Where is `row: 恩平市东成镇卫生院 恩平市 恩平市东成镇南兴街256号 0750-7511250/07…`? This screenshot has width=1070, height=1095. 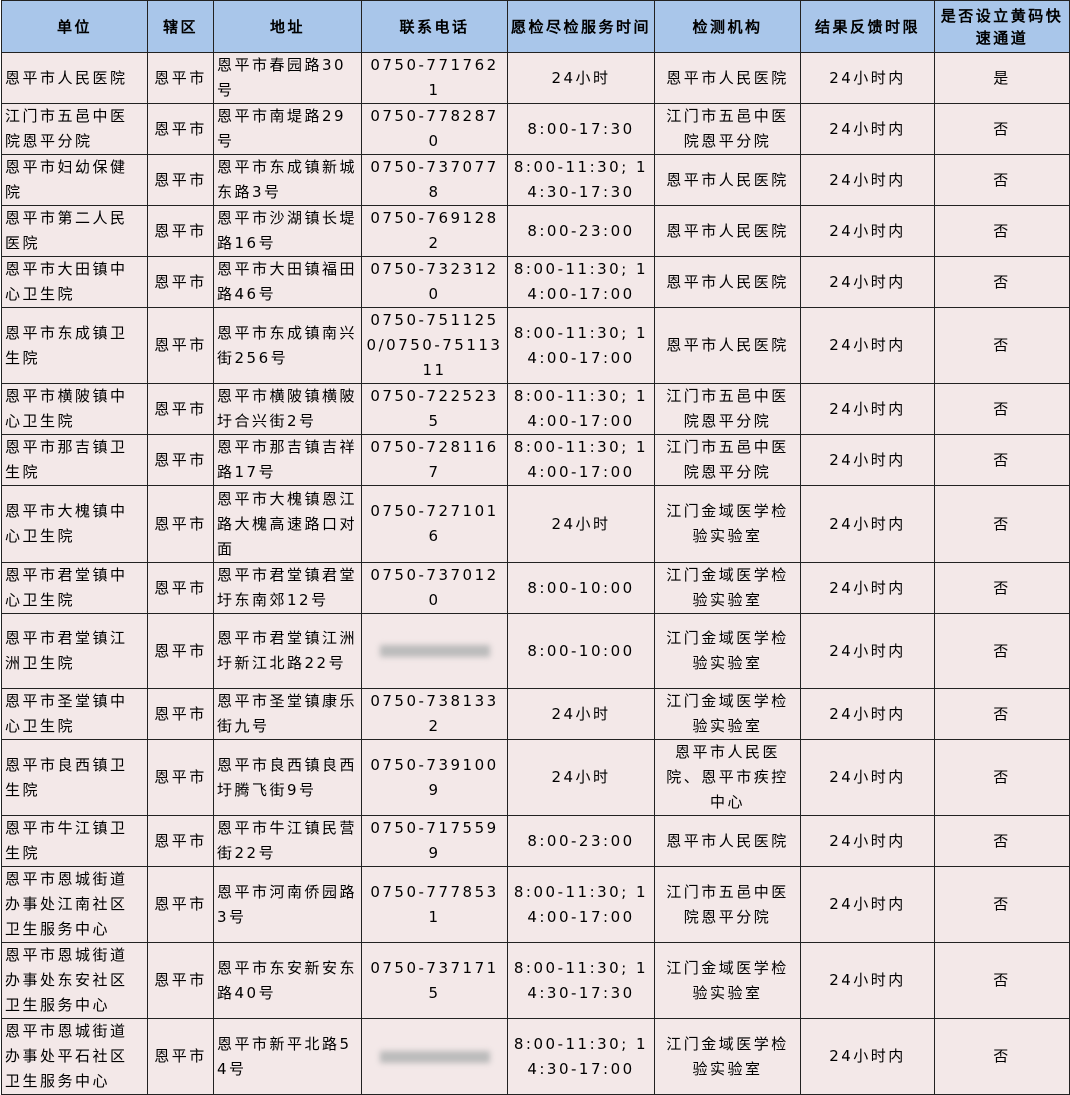
row: 恩平市东成镇卫生院 恩平市 恩平市东成镇南兴街256号 0750-7511250/07… is located at coordinates (535, 345).